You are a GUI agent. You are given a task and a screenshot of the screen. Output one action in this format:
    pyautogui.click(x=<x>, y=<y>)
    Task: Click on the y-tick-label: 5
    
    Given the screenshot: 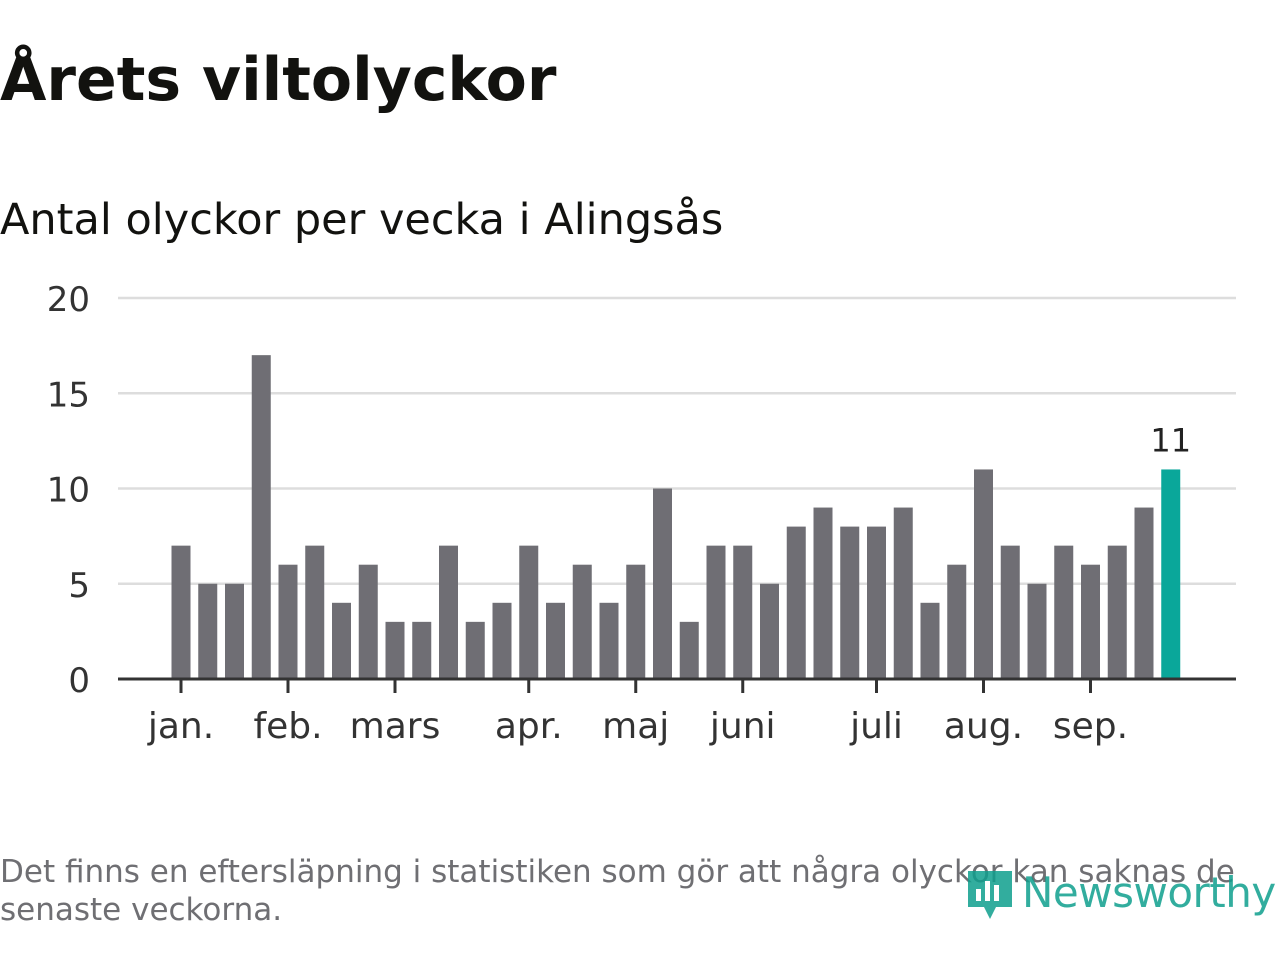 What is the action you would take?
    pyautogui.click(x=79, y=586)
    